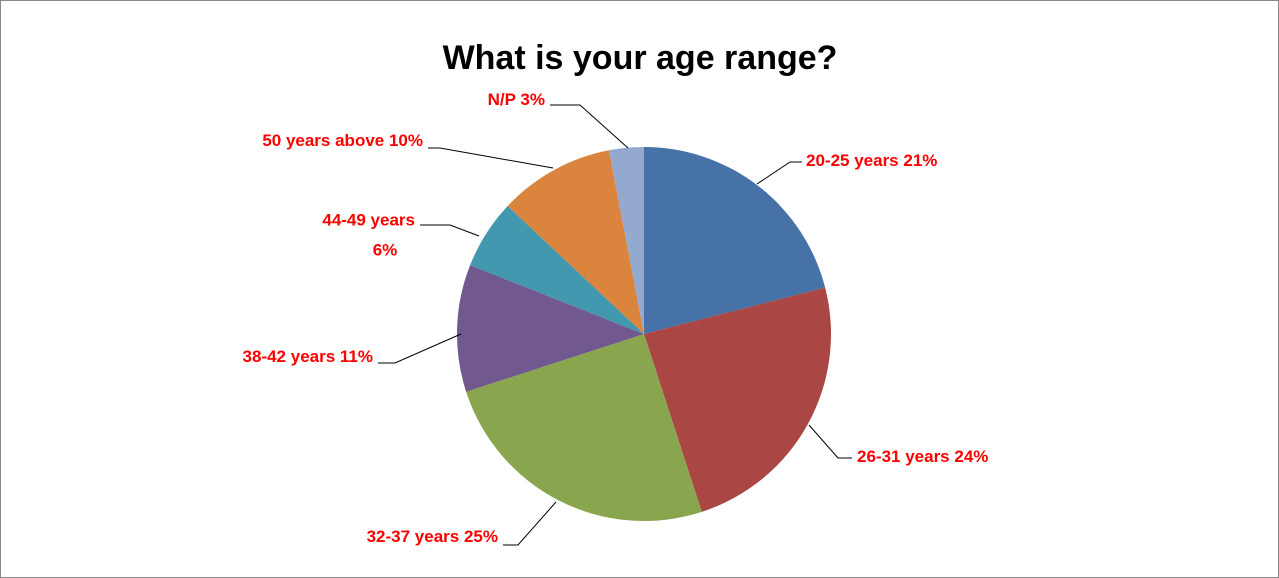 This screenshot has height=578, width=1279. Describe the element at coordinates (852, 160) in the screenshot. I see `data-label-name: 20-25 years` at that location.